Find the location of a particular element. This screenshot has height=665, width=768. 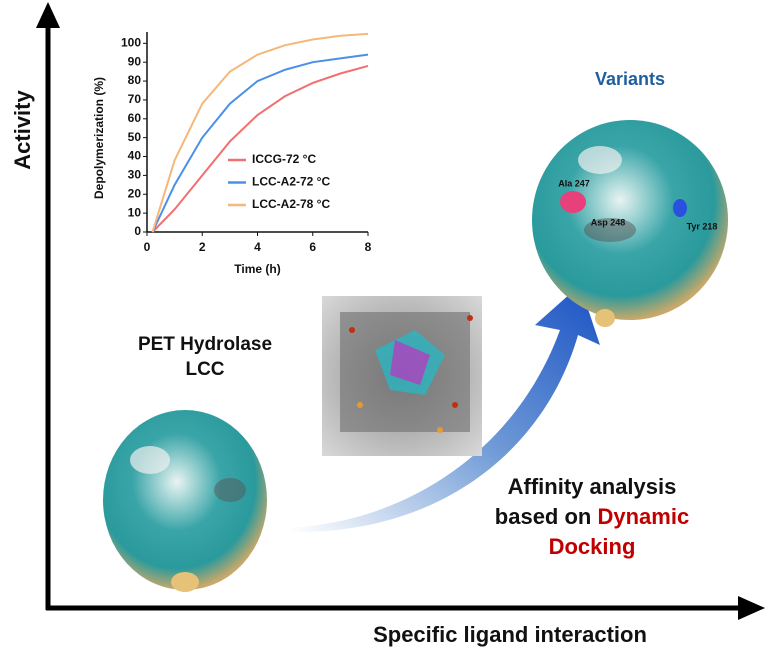

y-axis-title: Activity is located at coordinates (22, 130).